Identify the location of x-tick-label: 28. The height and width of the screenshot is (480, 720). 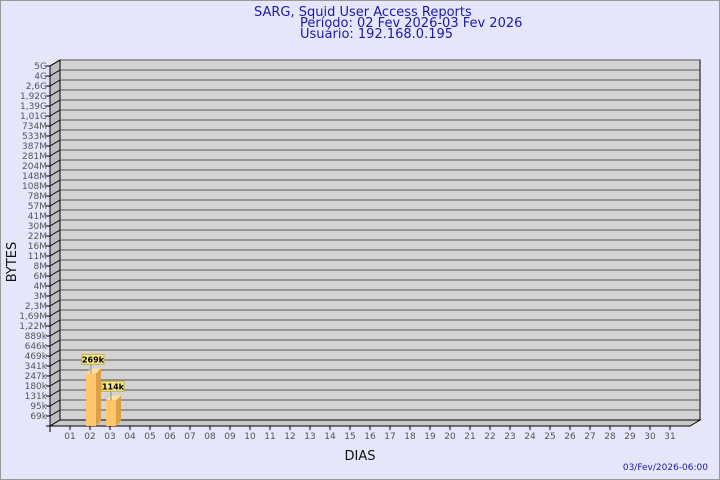
(610, 437).